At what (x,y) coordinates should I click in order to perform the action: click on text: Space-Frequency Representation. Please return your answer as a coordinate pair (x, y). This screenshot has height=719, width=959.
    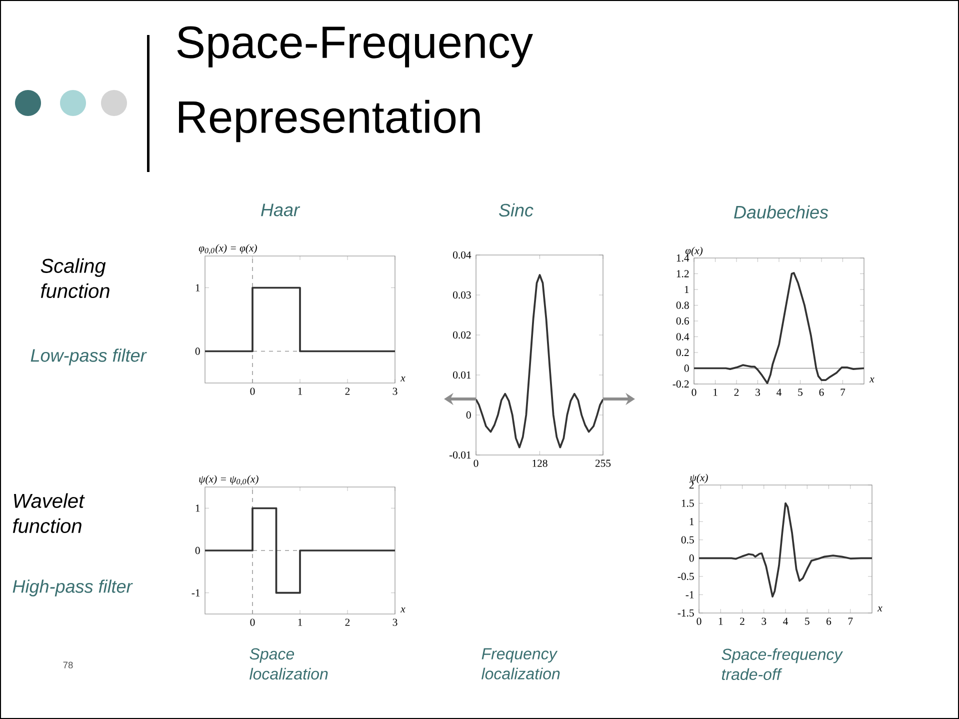
    Looking at the image, I should click on (355, 84).